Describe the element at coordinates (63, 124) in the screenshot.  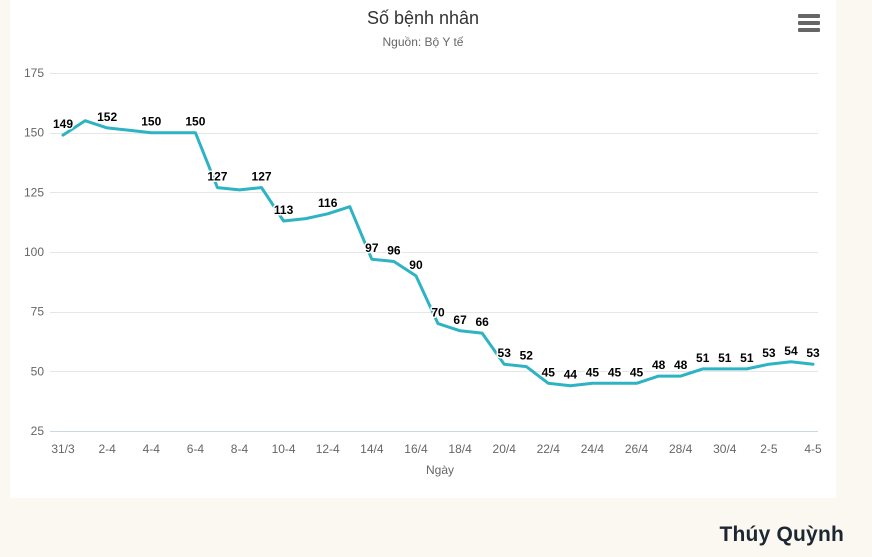
I see `data-label: 149` at that location.